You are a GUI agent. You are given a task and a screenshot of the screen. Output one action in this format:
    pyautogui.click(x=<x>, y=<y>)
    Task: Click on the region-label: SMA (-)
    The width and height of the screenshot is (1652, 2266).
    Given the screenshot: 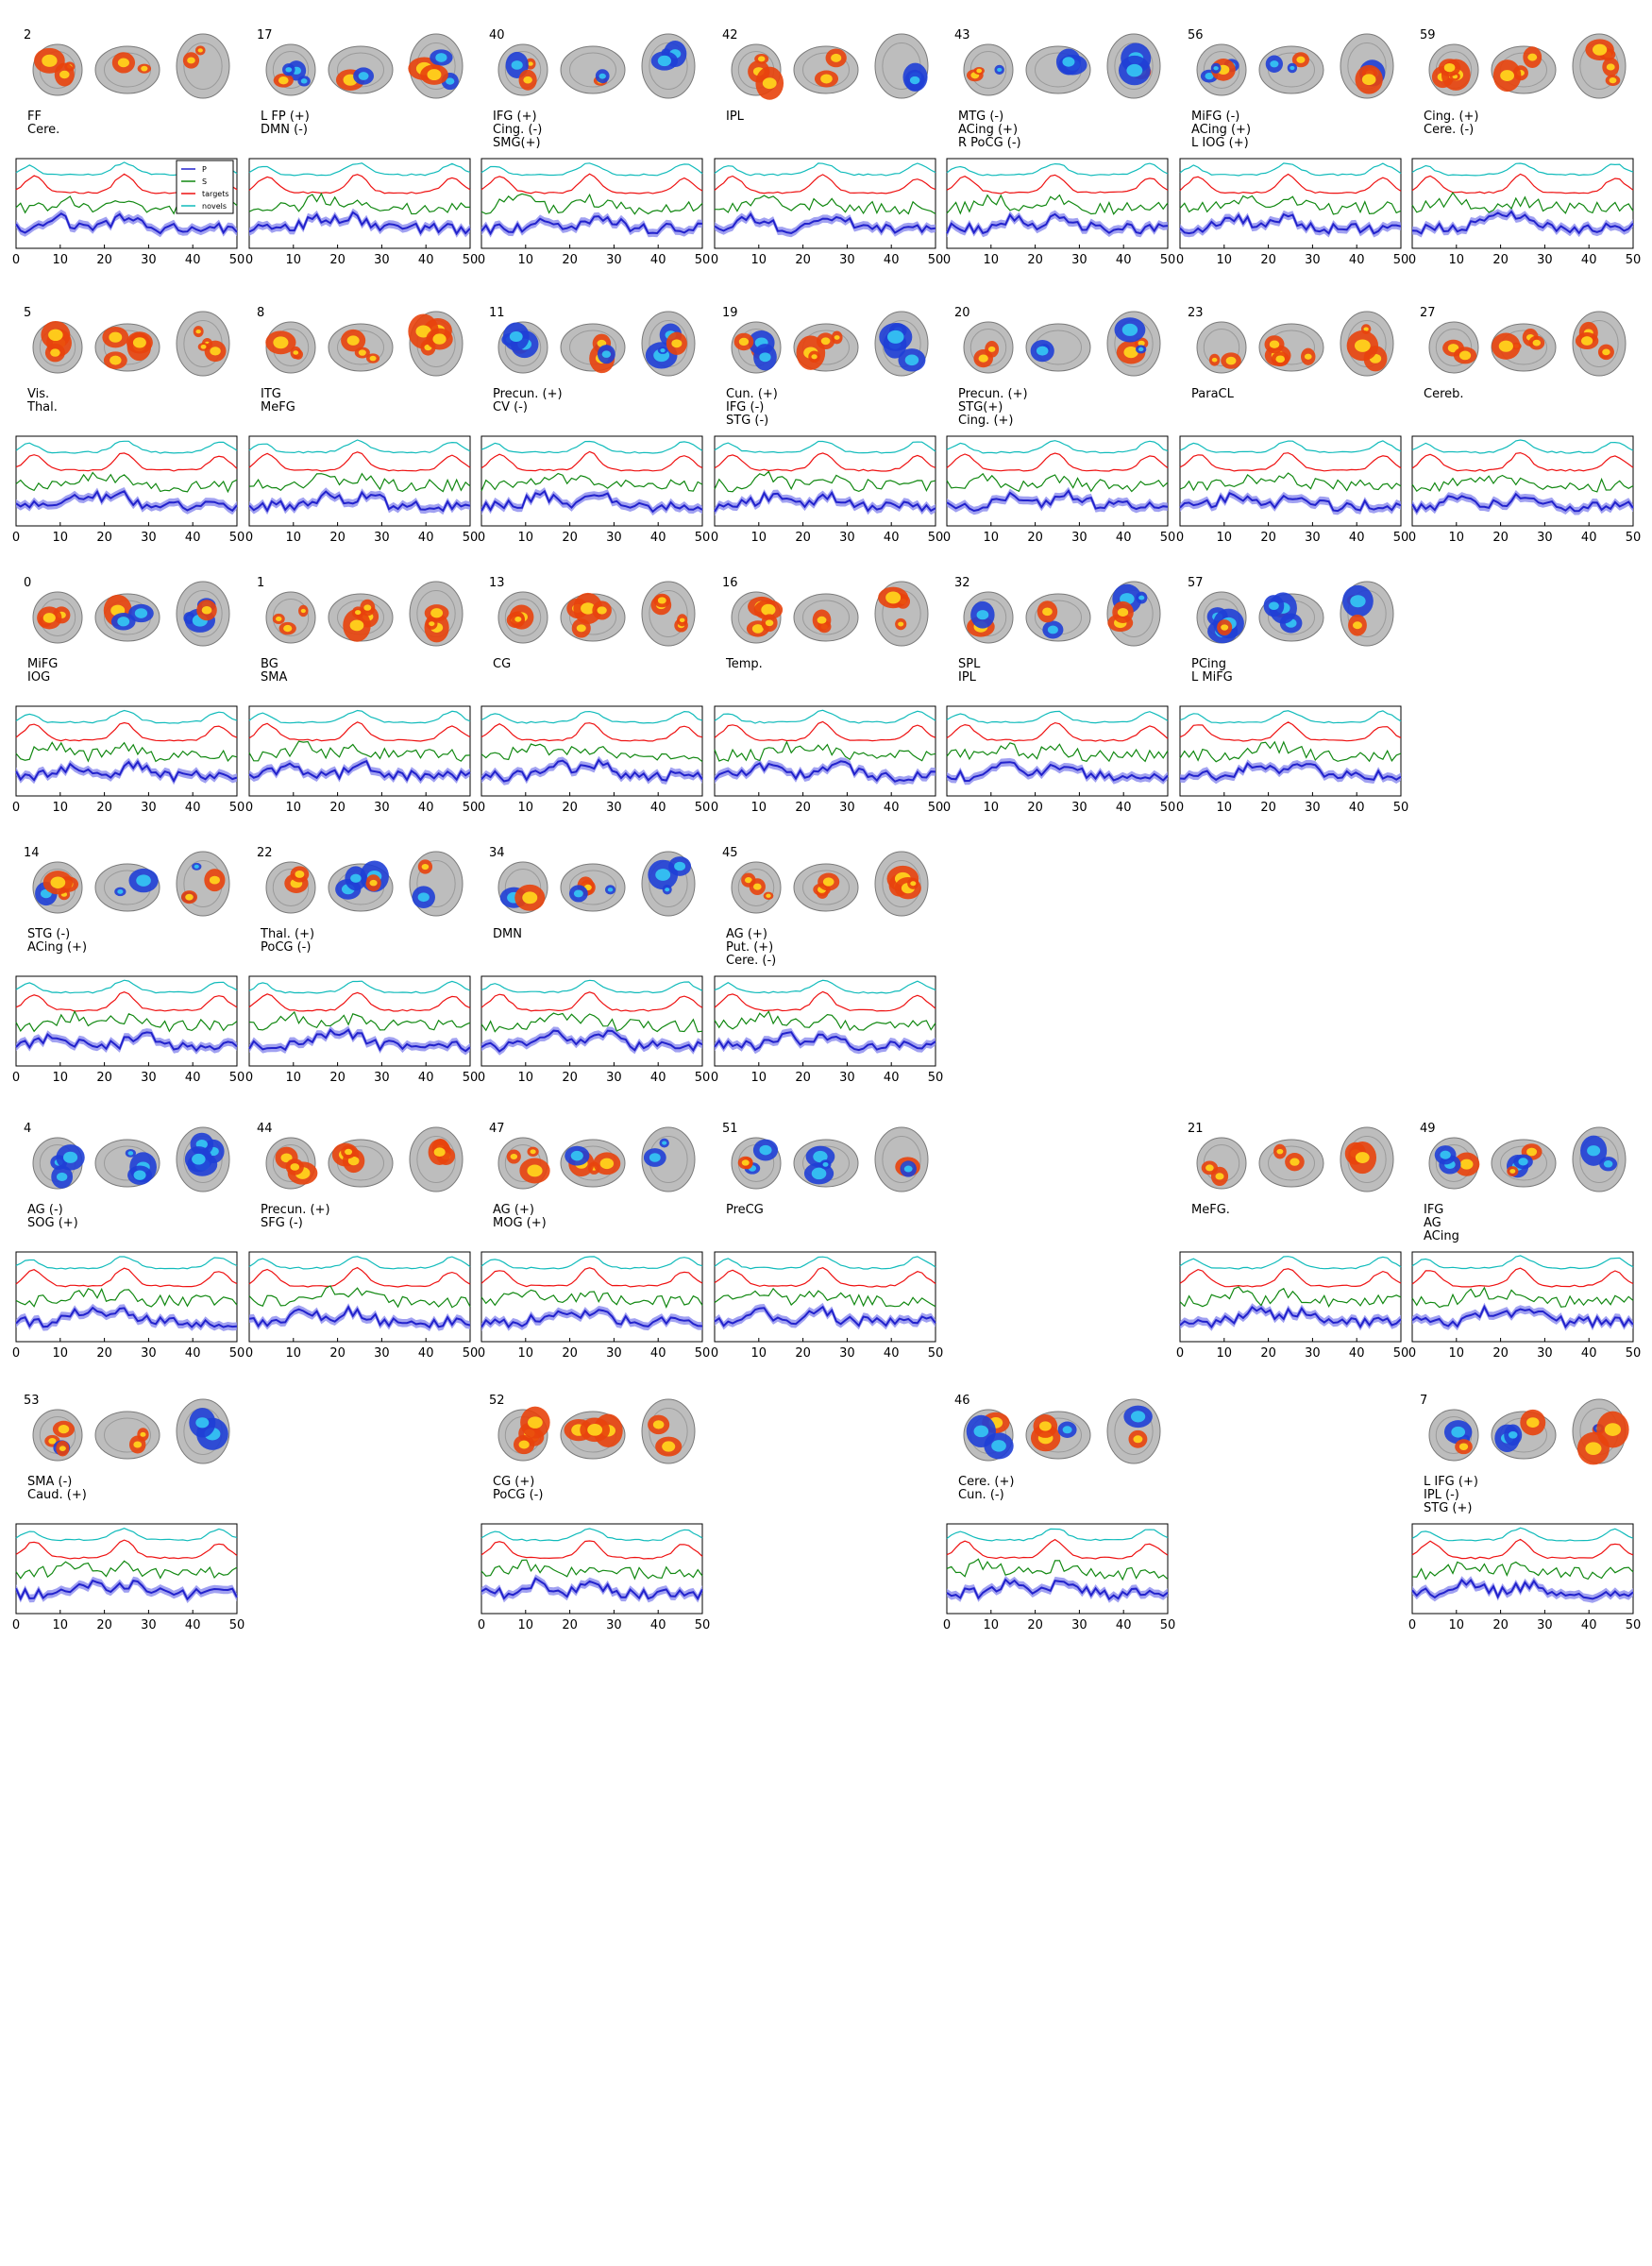 What is the action you would take?
    pyautogui.click(x=49, y=1482)
    